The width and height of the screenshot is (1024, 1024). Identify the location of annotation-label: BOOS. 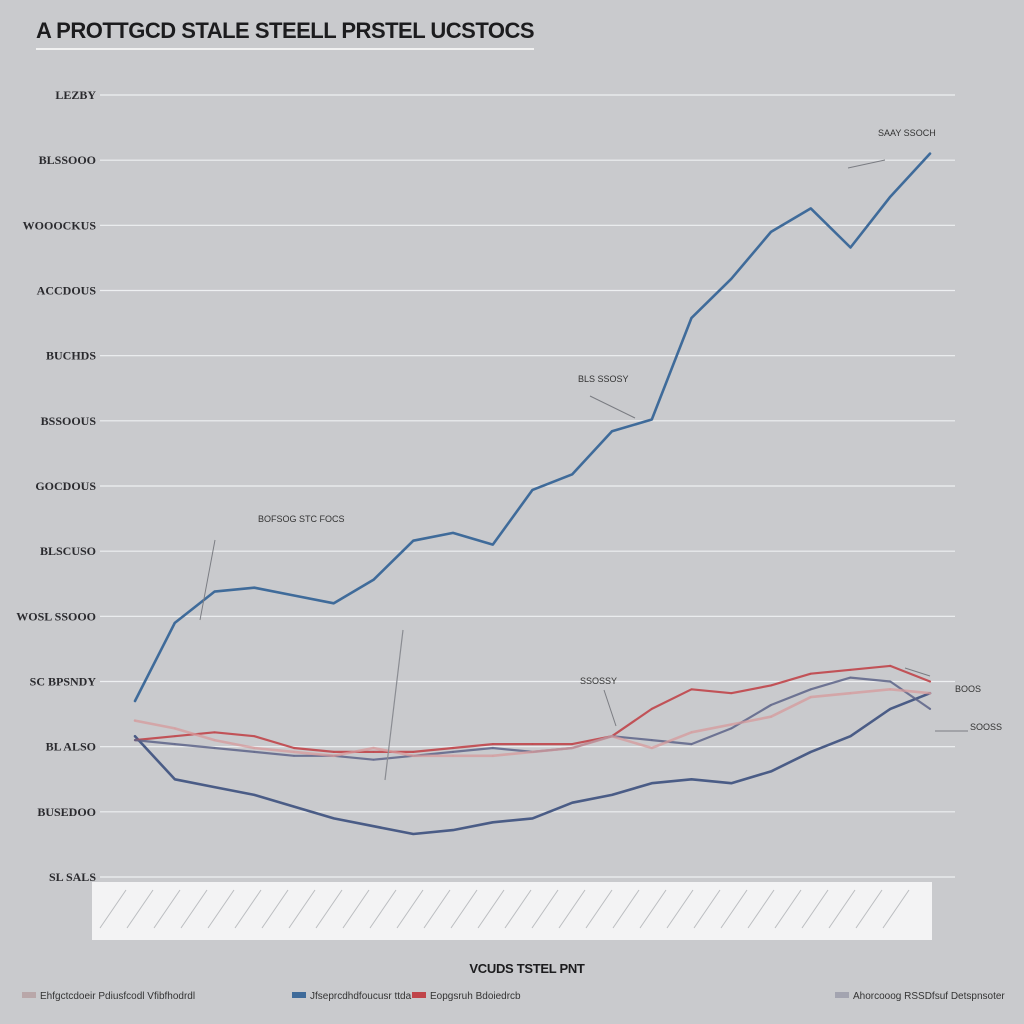
(968, 689).